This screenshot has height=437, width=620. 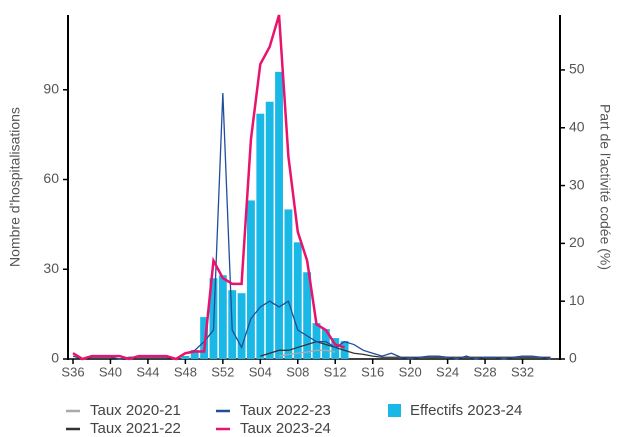 What do you see at coordinates (51, 268) in the screenshot?
I see `y-tick-label: 30` at bounding box center [51, 268].